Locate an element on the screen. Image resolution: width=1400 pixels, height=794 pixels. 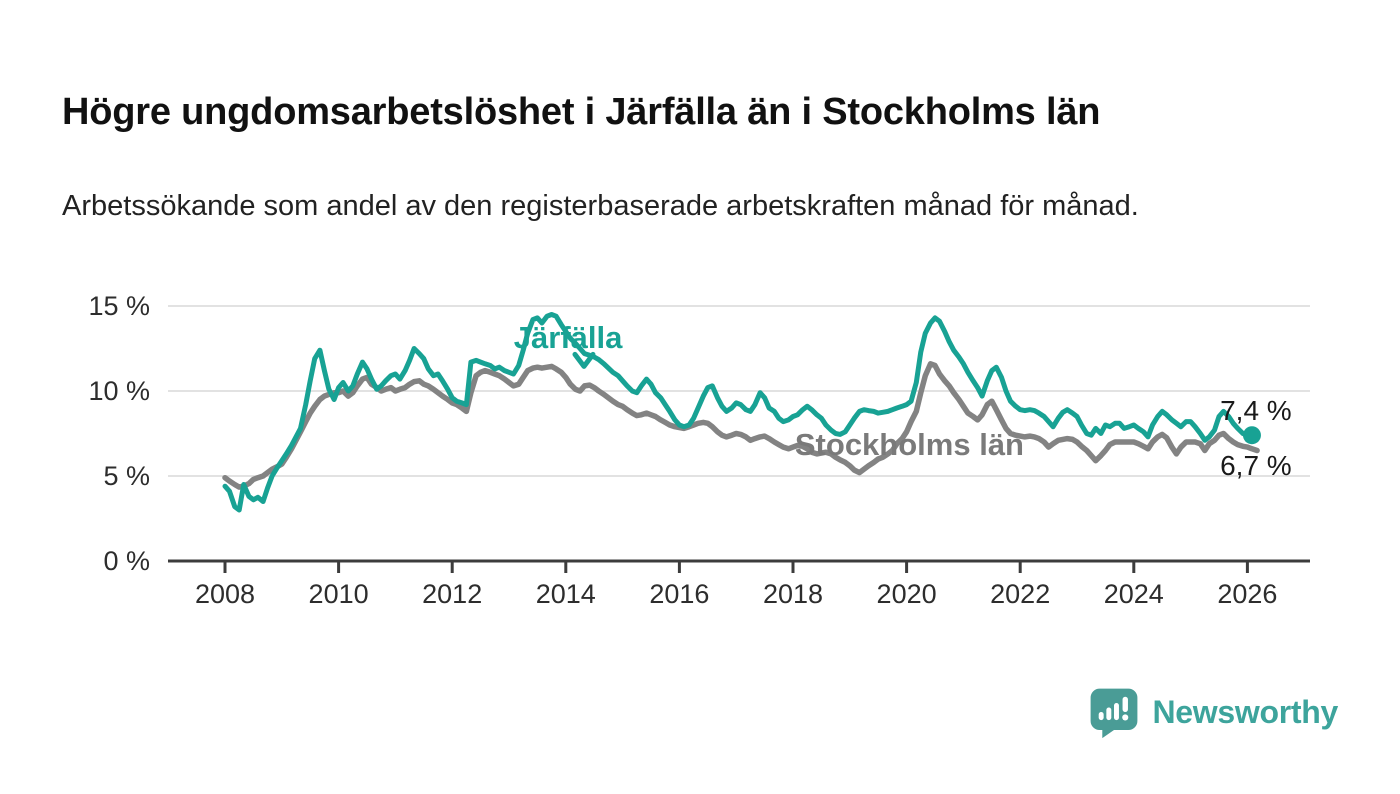
end-value-label-jarfalla: 7,4 % is located at coordinates (1256, 411).